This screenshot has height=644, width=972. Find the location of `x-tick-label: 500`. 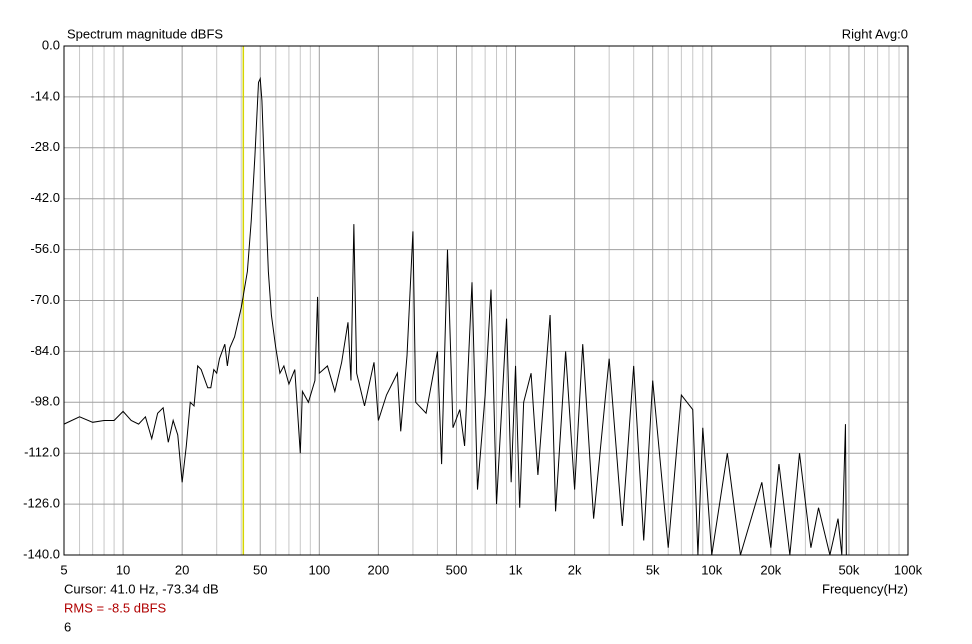

x-tick-label: 500 is located at coordinates (457, 569).